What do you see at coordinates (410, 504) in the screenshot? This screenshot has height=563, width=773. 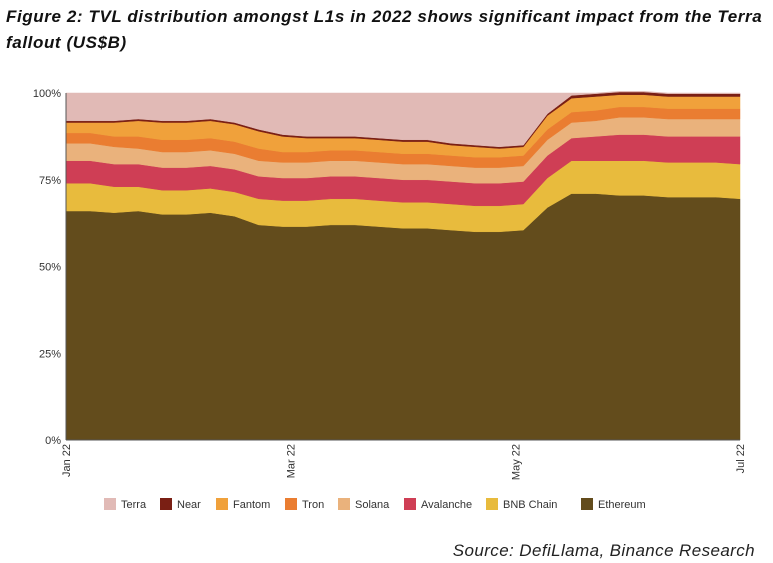 I see `legend-swatch-avalanche` at bounding box center [410, 504].